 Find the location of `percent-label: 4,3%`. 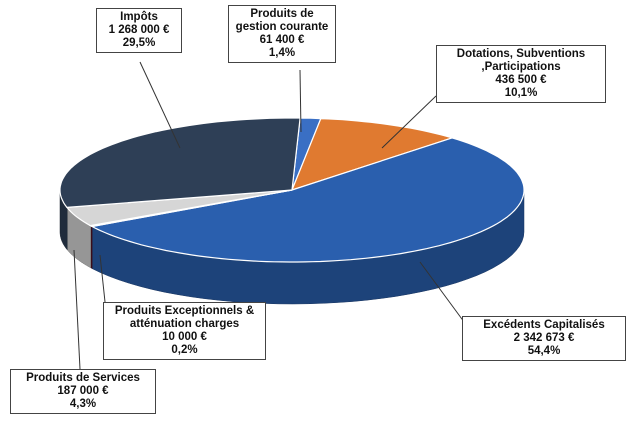

percent-label: 4,3% is located at coordinates (83, 404).